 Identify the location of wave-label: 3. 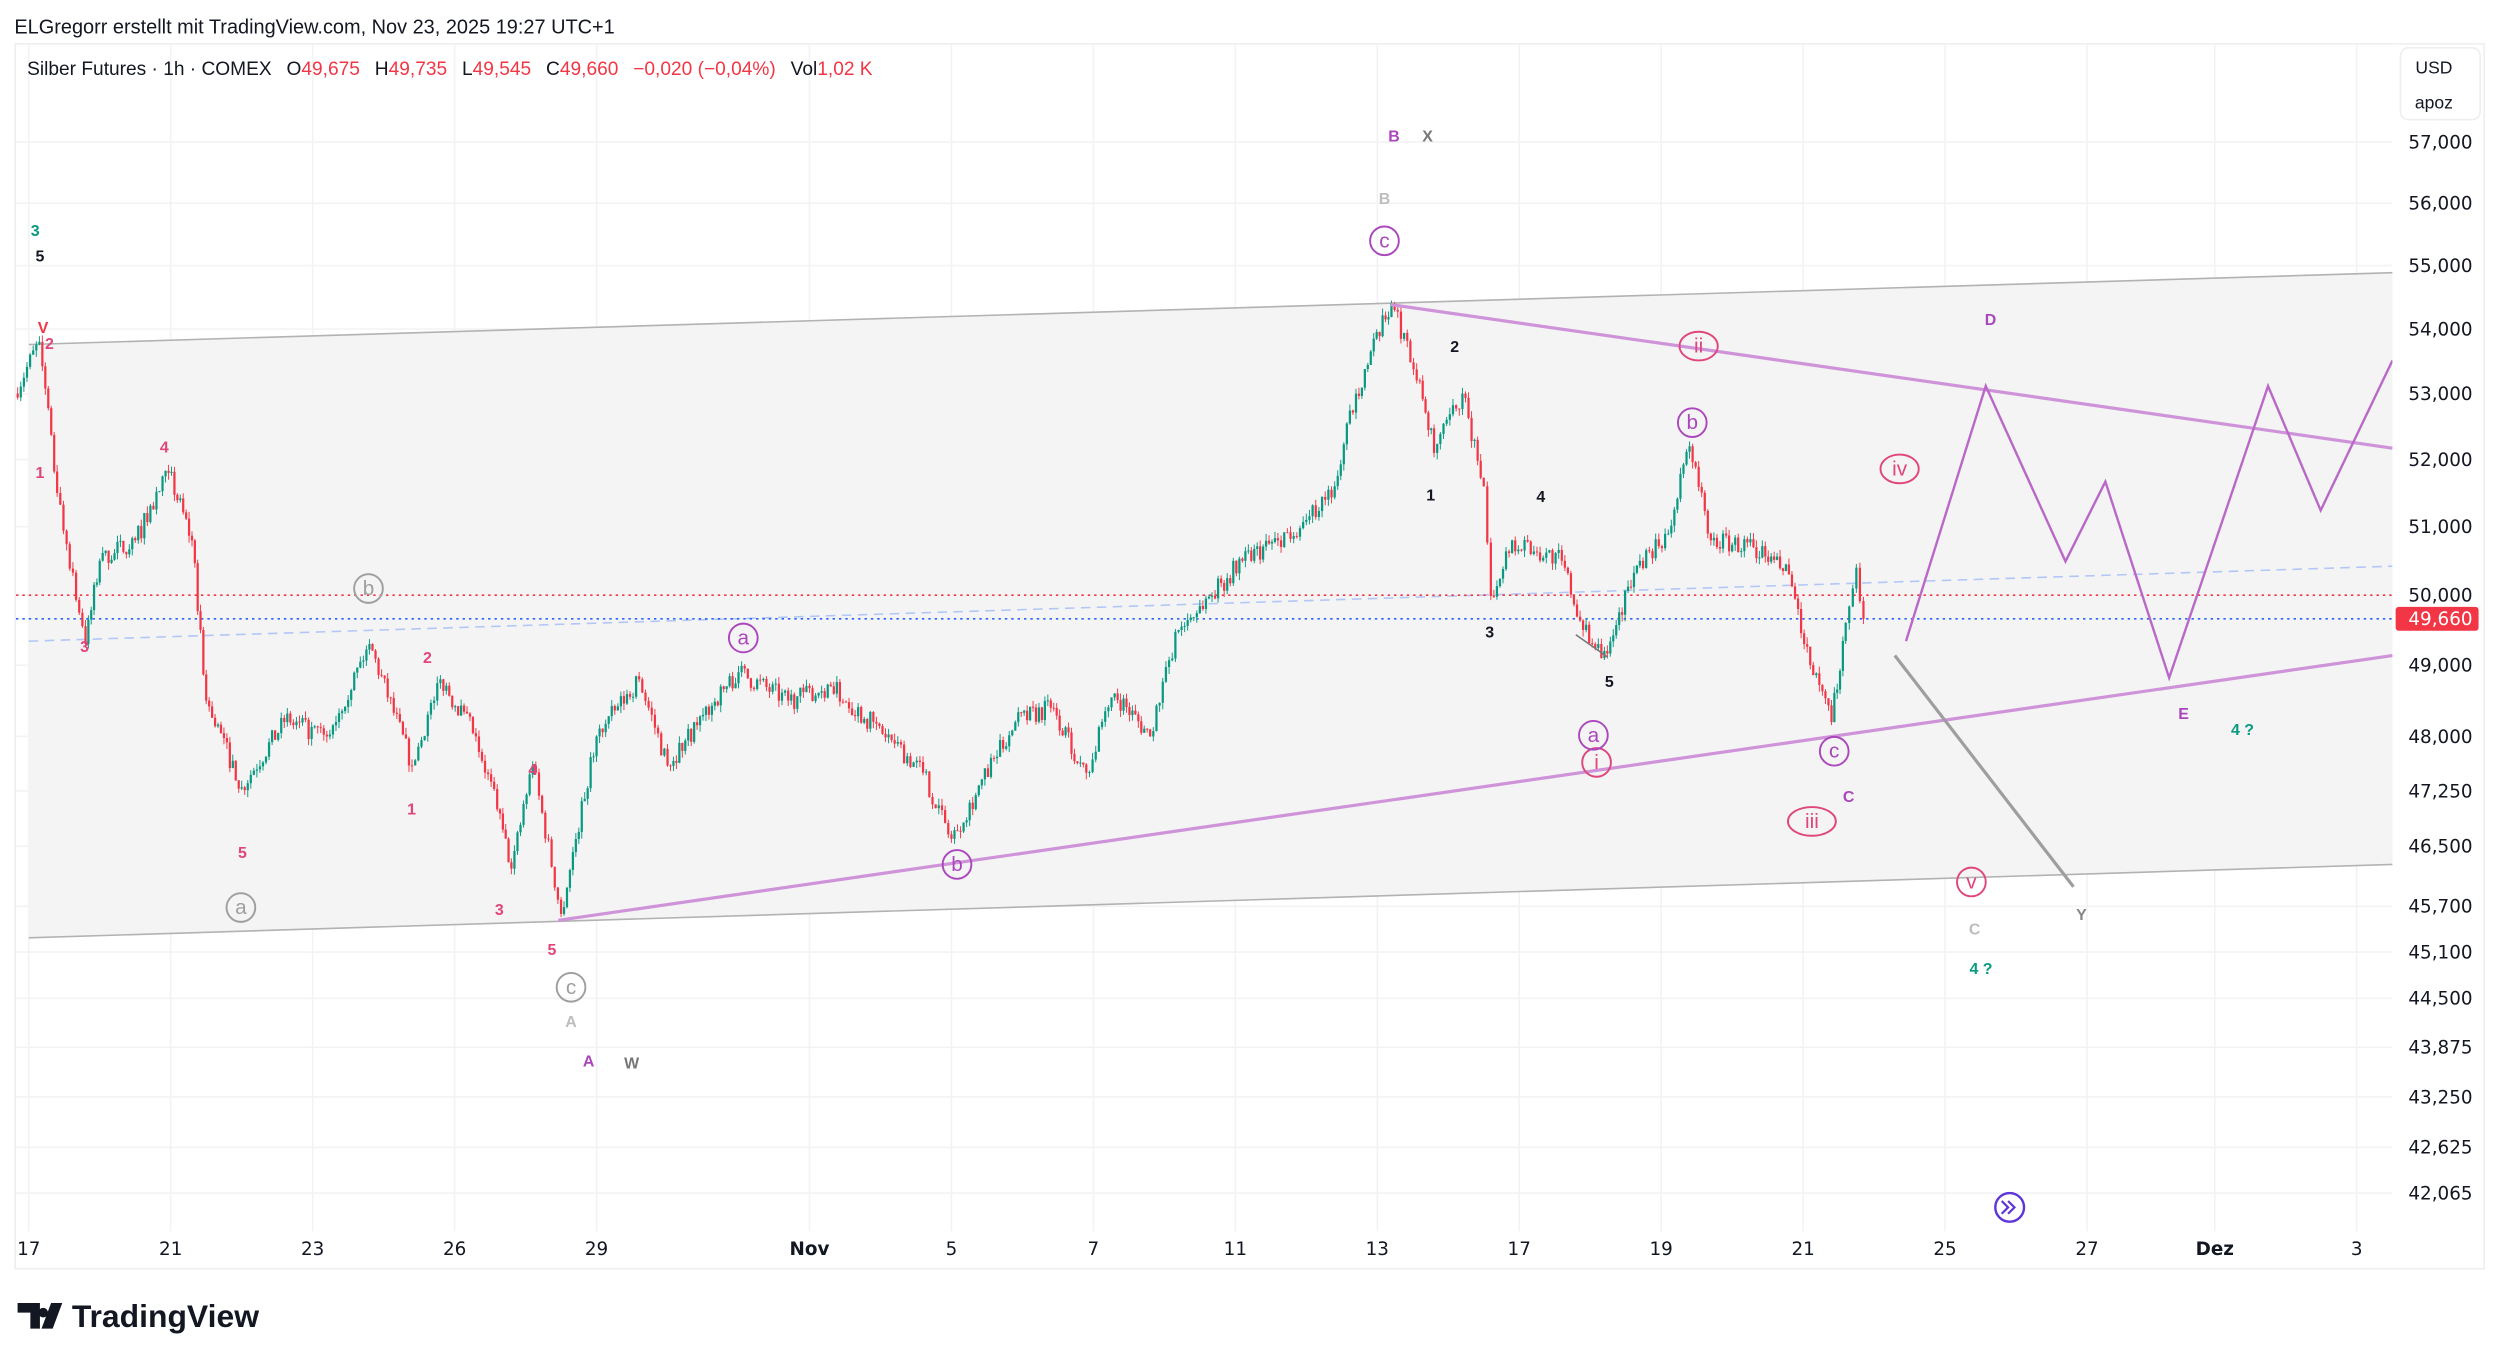
(84, 647).